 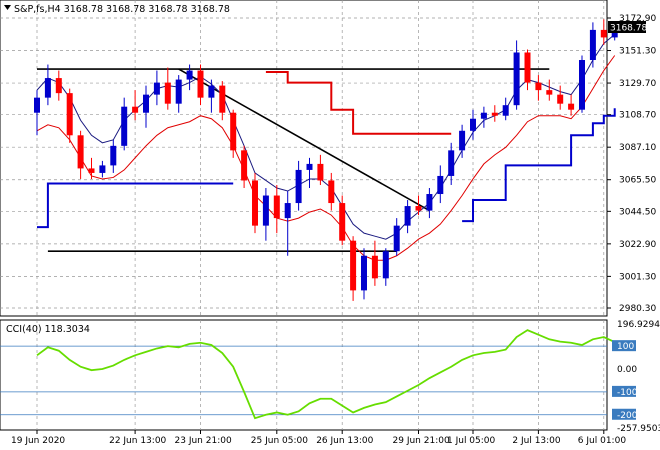 I want to click on time-label: 25 Jun 05:00, so click(x=279, y=441).